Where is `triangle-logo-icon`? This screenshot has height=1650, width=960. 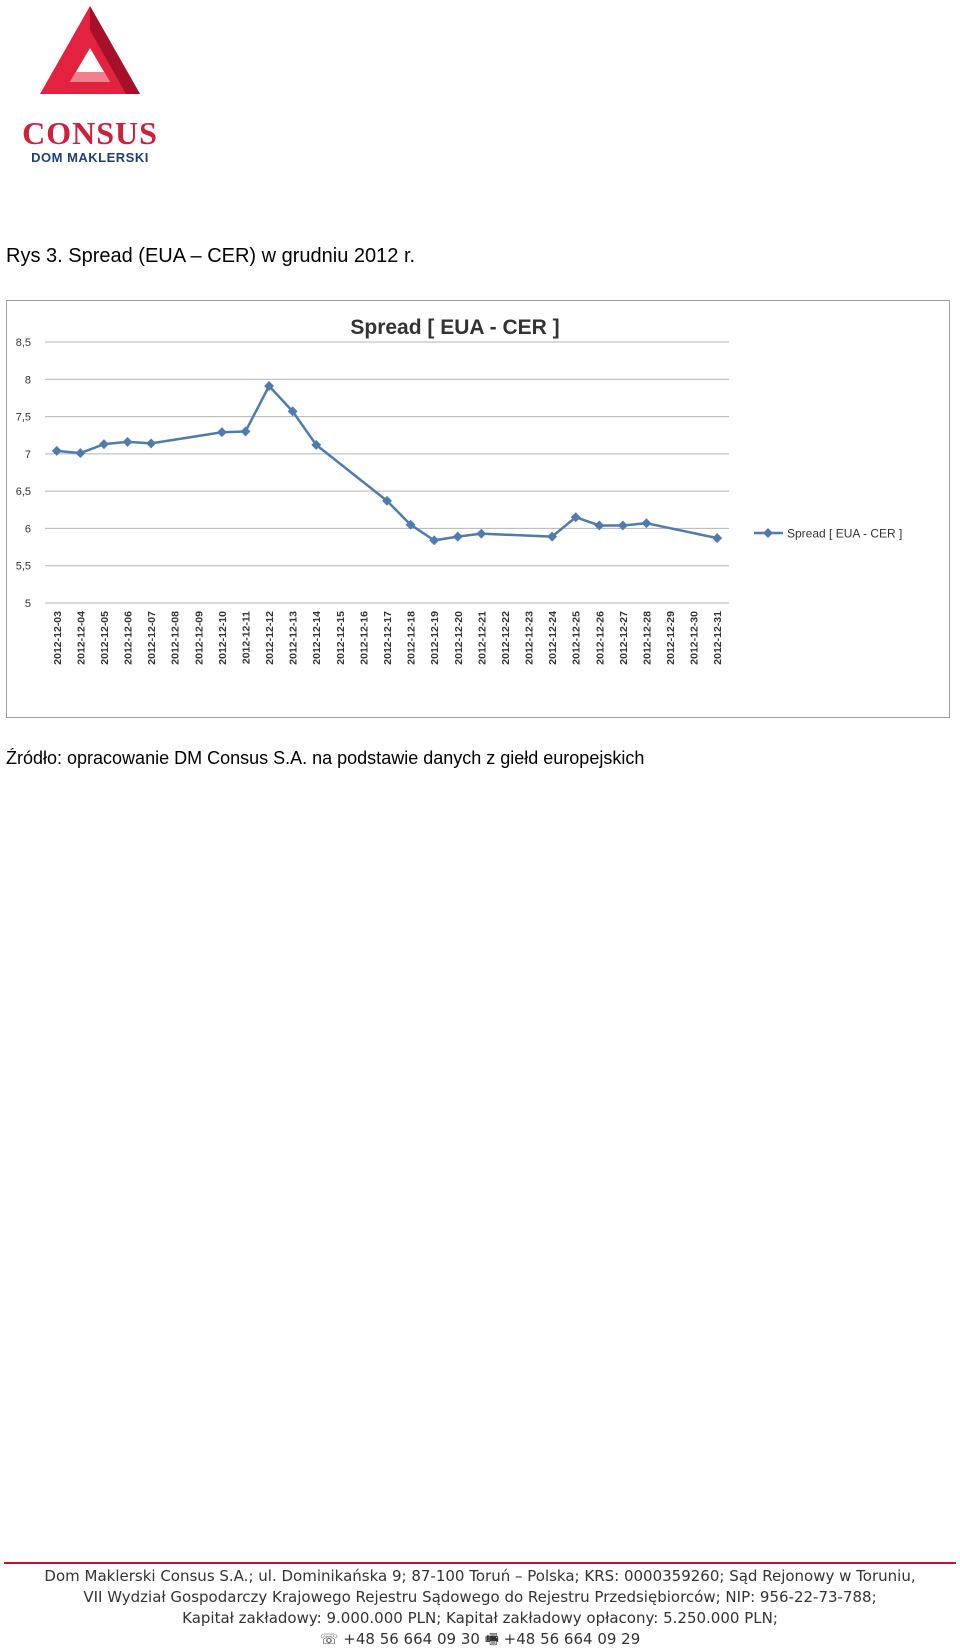 triangle-logo-icon is located at coordinates (90, 50).